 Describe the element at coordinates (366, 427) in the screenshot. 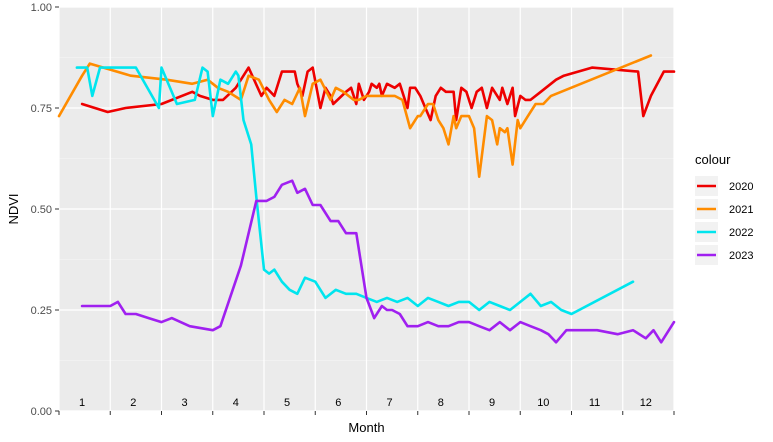

I see `x-axis-title: Month` at that location.